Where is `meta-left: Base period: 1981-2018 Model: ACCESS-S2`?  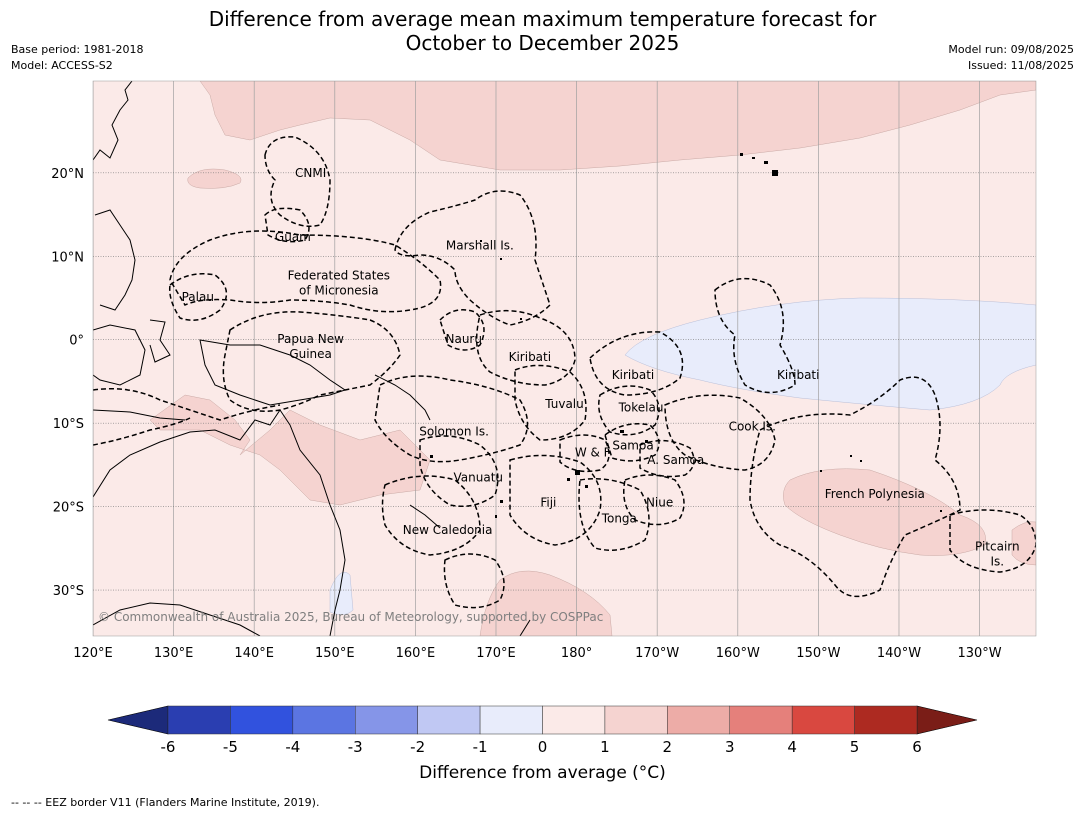
meta-left: Base period: 1981-2018 Model: ACCESS-S2 is located at coordinates (77, 58).